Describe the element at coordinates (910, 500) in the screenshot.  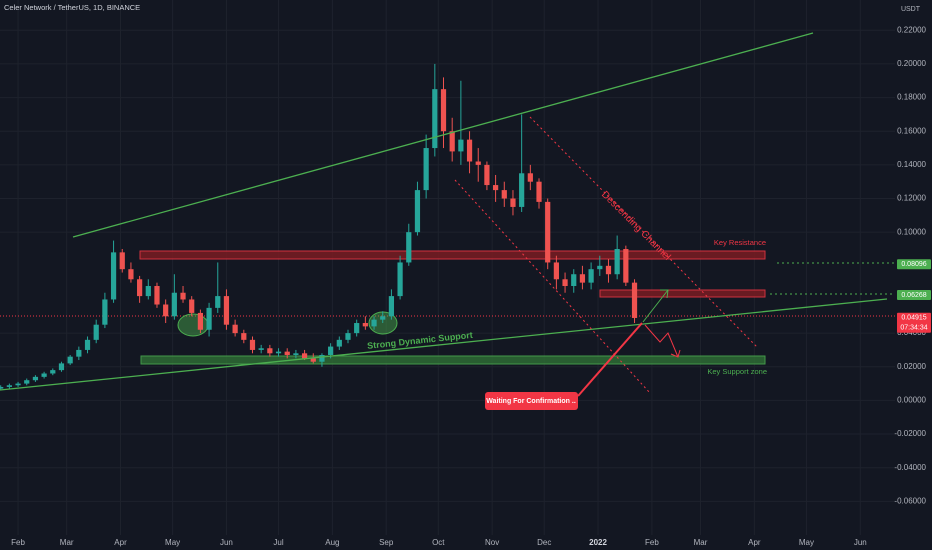
I see `y-tick-label: -0.06000` at that location.